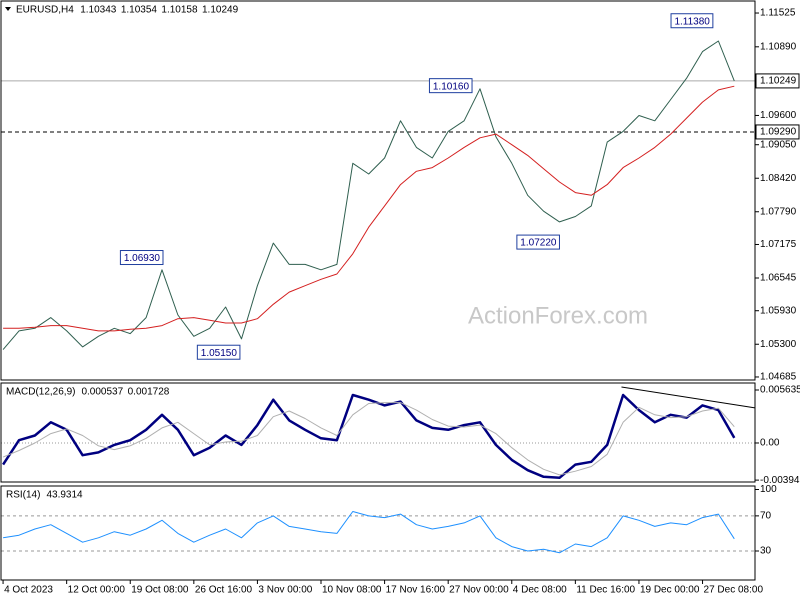 The height and width of the screenshot is (600, 800). Describe the element at coordinates (778, 46) in the screenshot. I see `y-tick-label: 1.10890` at that location.